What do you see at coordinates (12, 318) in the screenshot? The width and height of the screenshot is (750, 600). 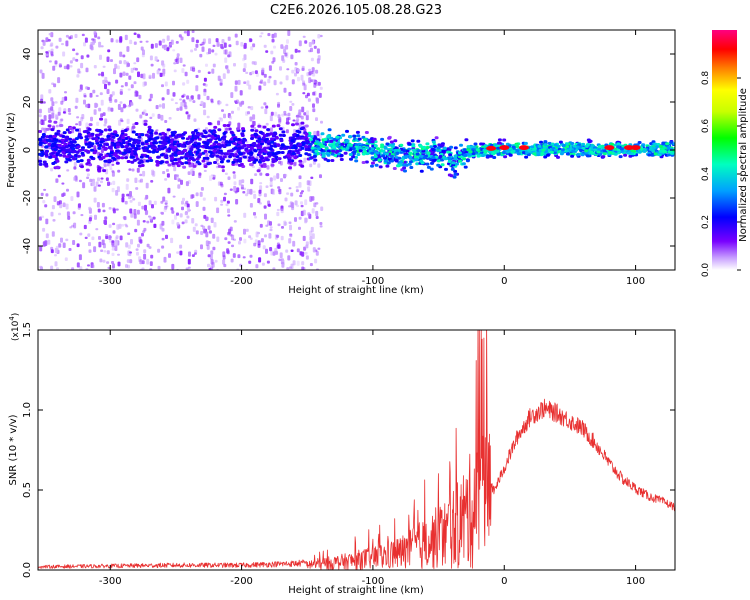 I see `y-scale-exponent: 4` at bounding box center [12, 318].